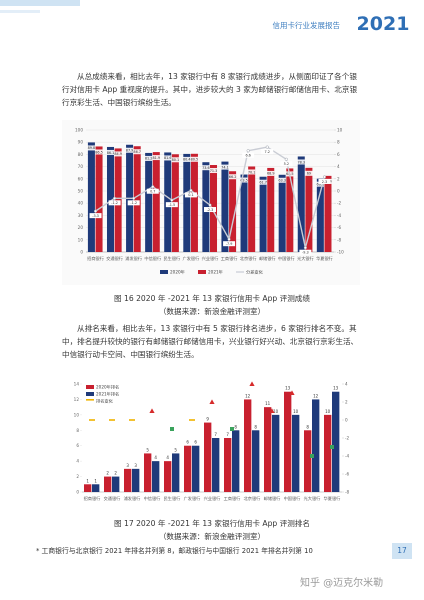  I want to click on x-tick-label: 交通银行, so click(112, 498).